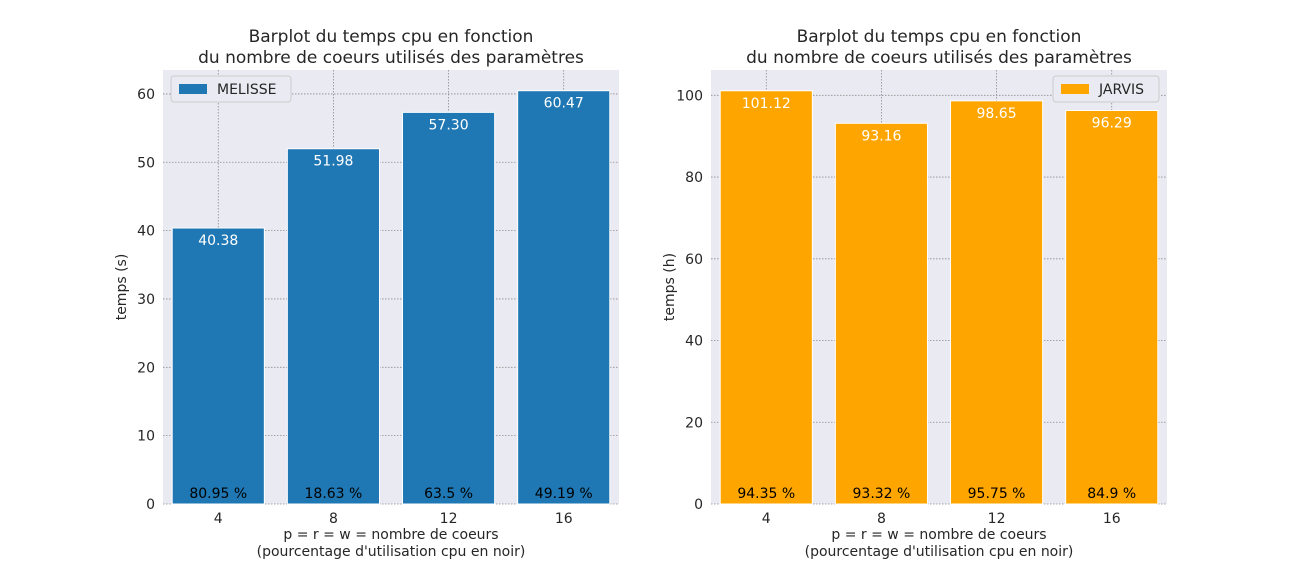 The width and height of the screenshot is (1296, 580). What do you see at coordinates (246, 90) in the screenshot?
I see `legend-label: MELISSE` at bounding box center [246, 90].